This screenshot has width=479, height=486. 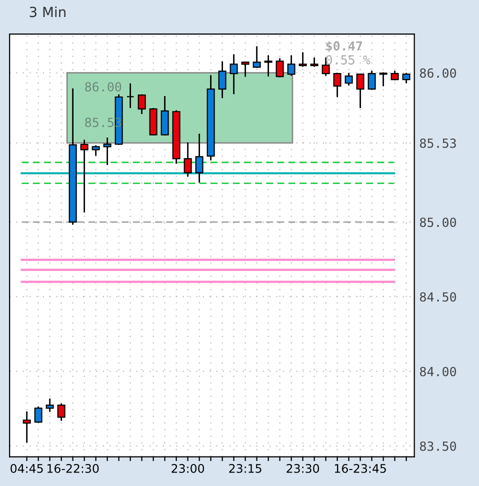 What do you see at coordinates (188, 468) in the screenshot?
I see `x-tick-label: 23:00` at bounding box center [188, 468].